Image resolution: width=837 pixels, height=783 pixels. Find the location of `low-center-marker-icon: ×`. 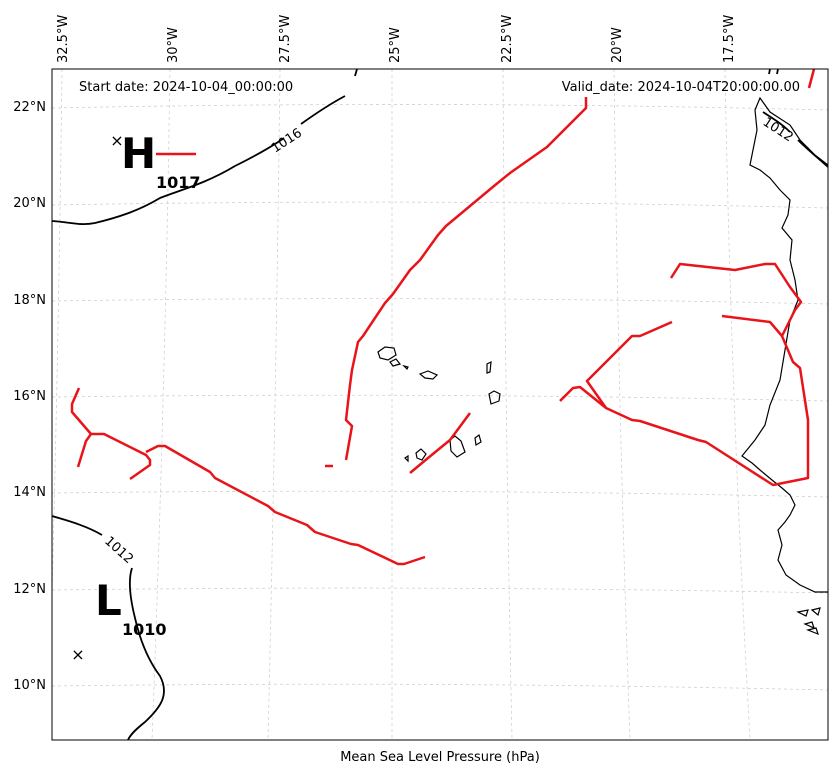

low-center-marker-icon: × is located at coordinates (77, 654).